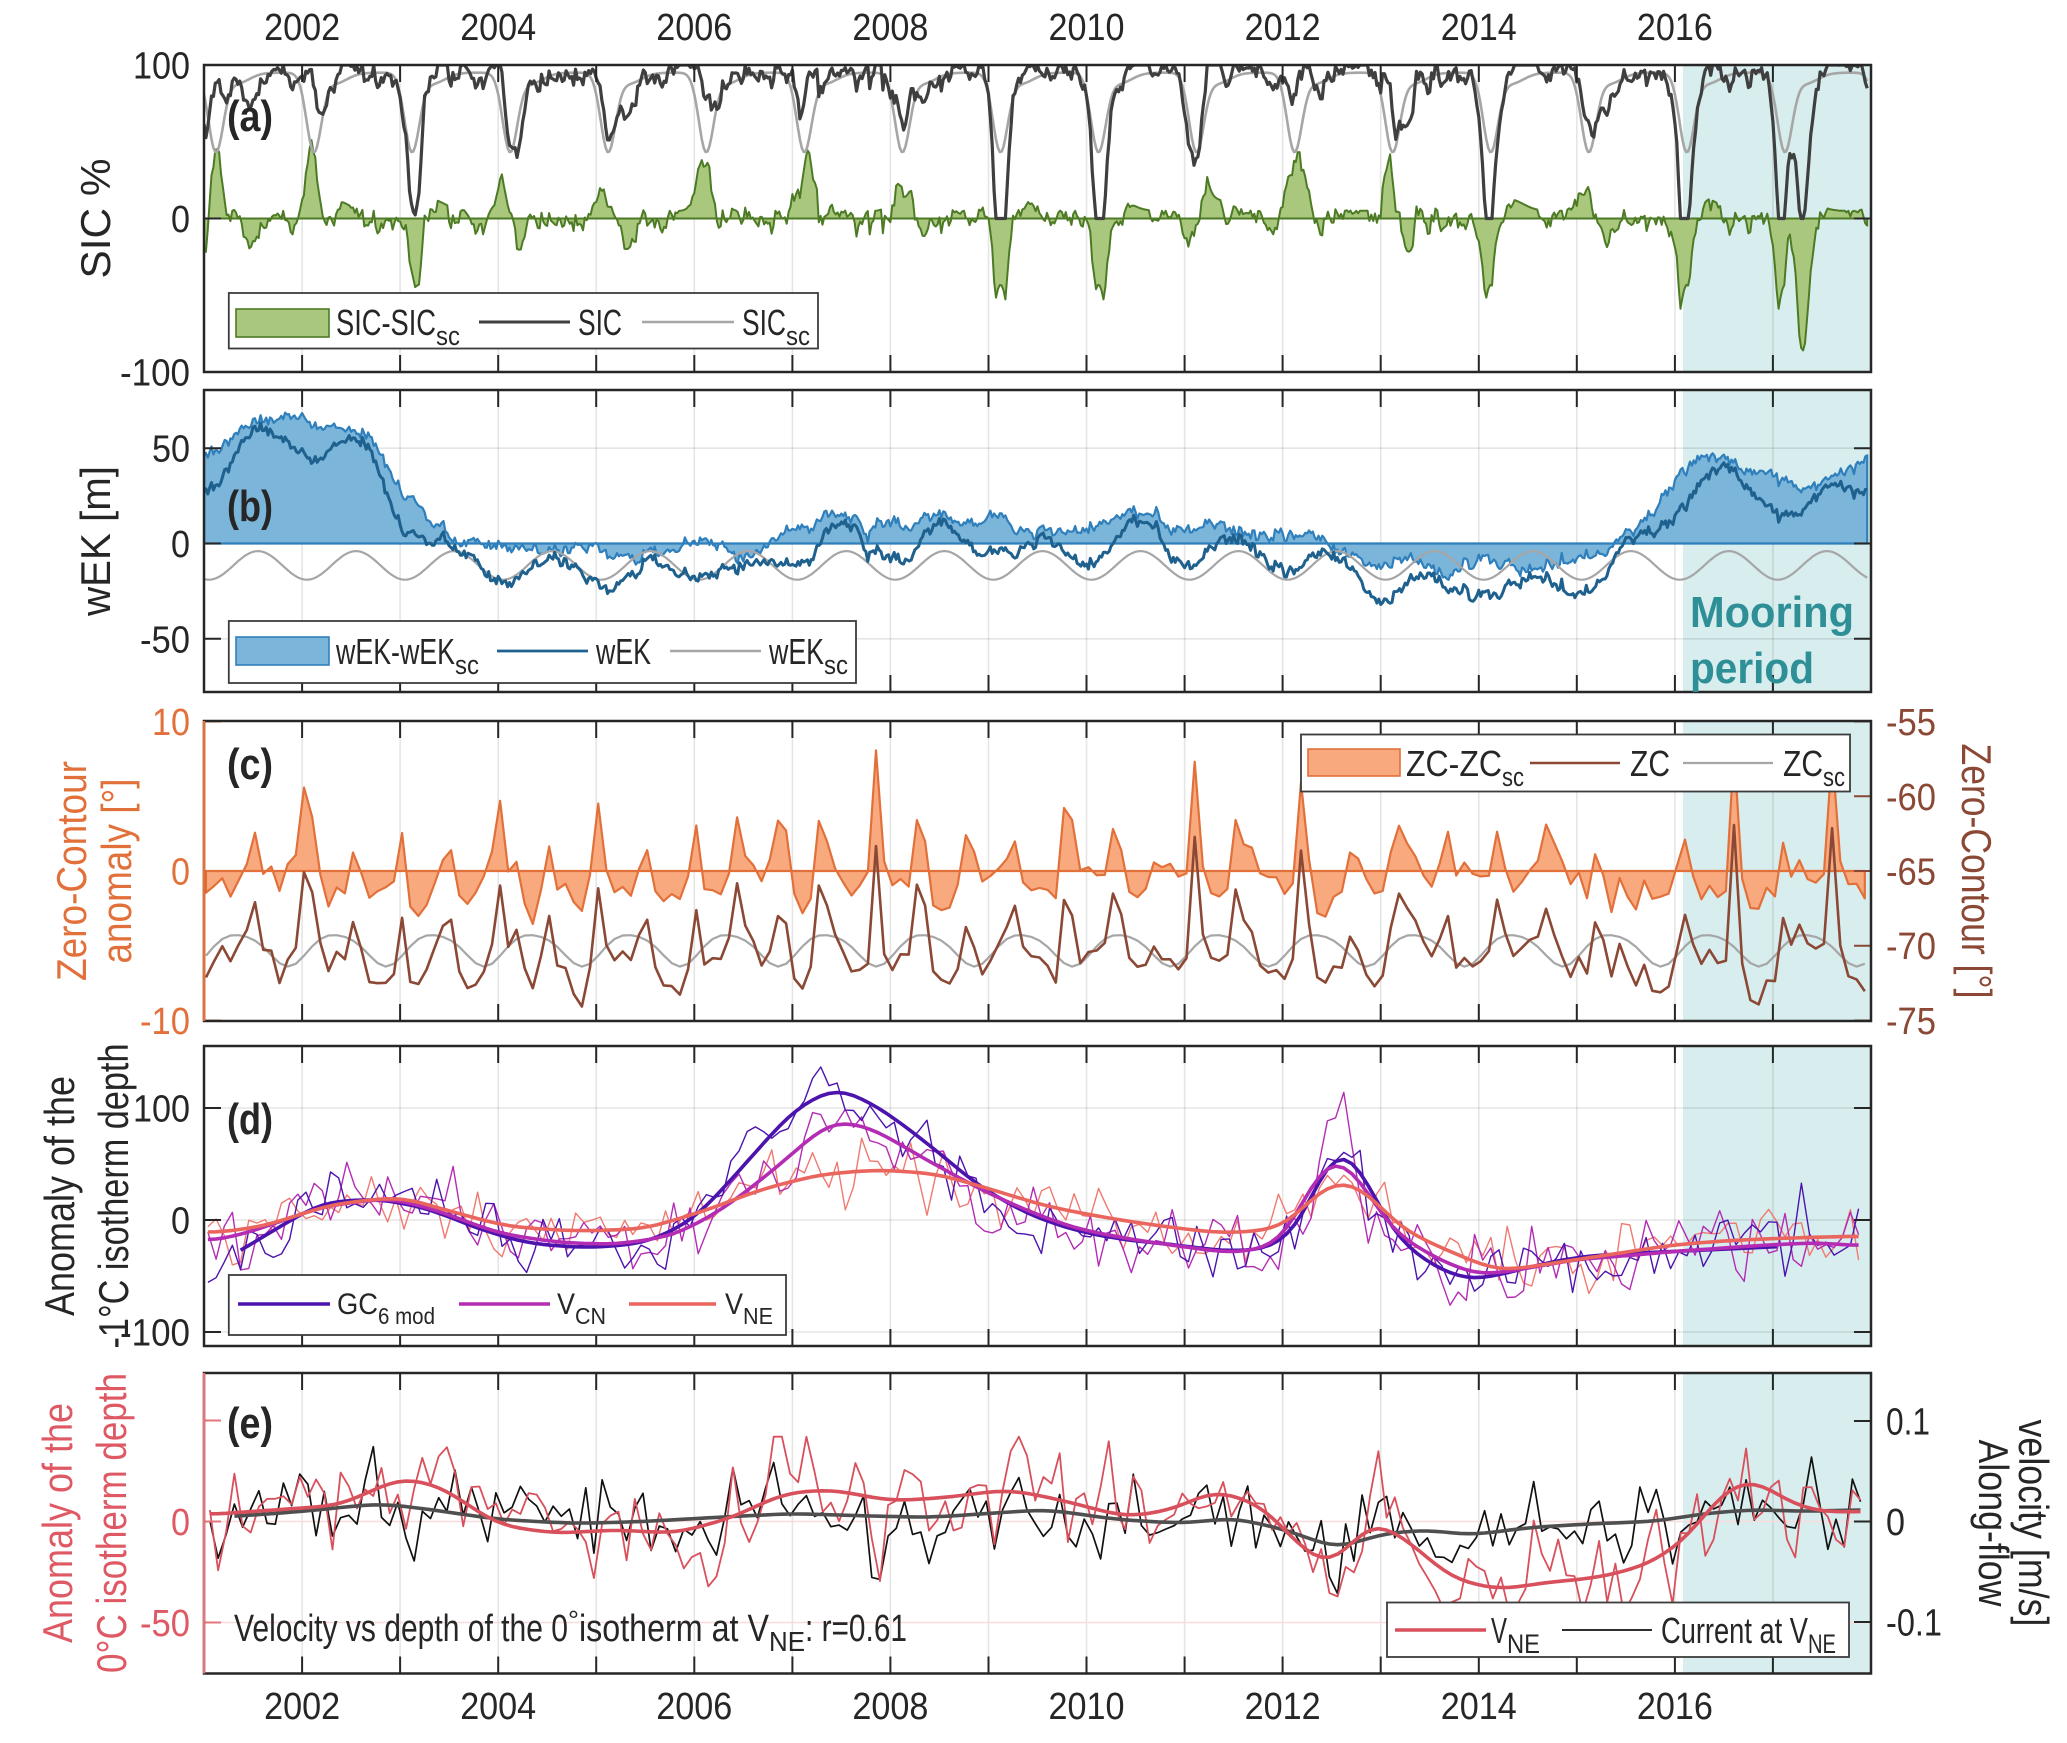 The height and width of the screenshot is (1743, 2067). What do you see at coordinates (1911, 723) in the screenshot?
I see `svg-text: -55` at bounding box center [1911, 723].